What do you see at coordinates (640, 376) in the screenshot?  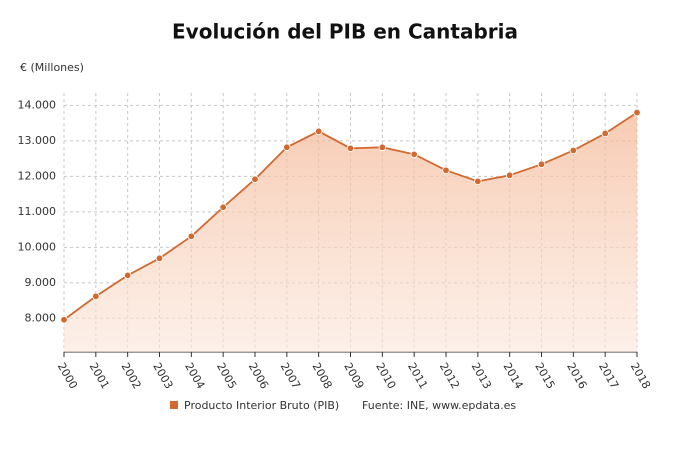 I see `x-tick-label: 2018` at bounding box center [640, 376].